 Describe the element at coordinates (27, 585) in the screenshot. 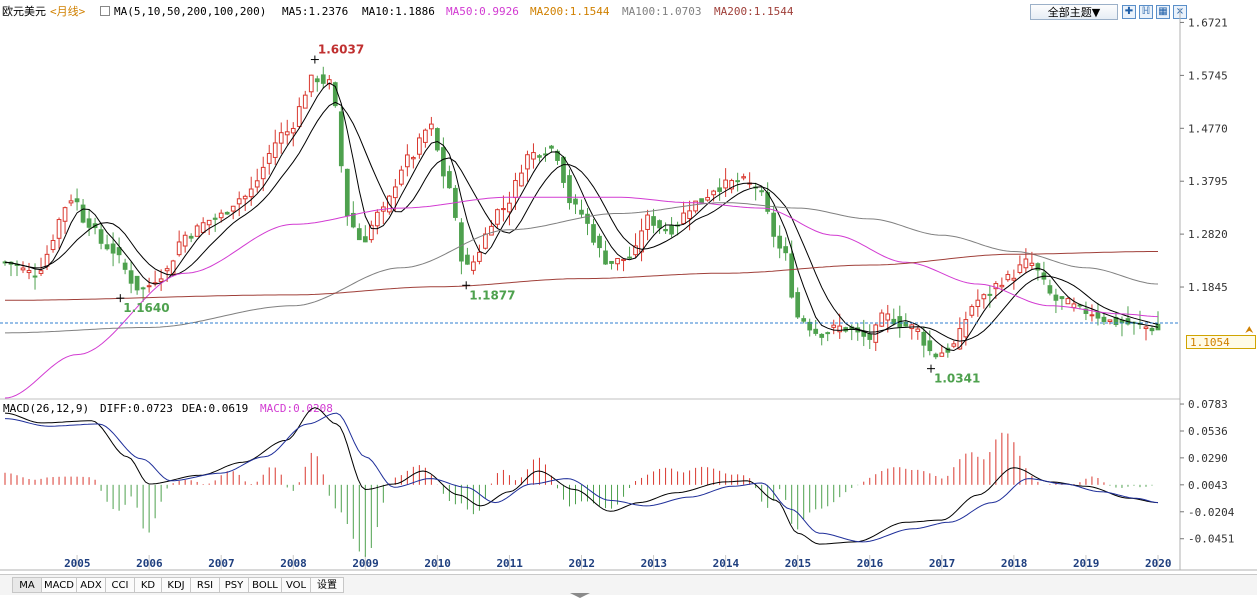

I see `tab-ma: MA` at that location.